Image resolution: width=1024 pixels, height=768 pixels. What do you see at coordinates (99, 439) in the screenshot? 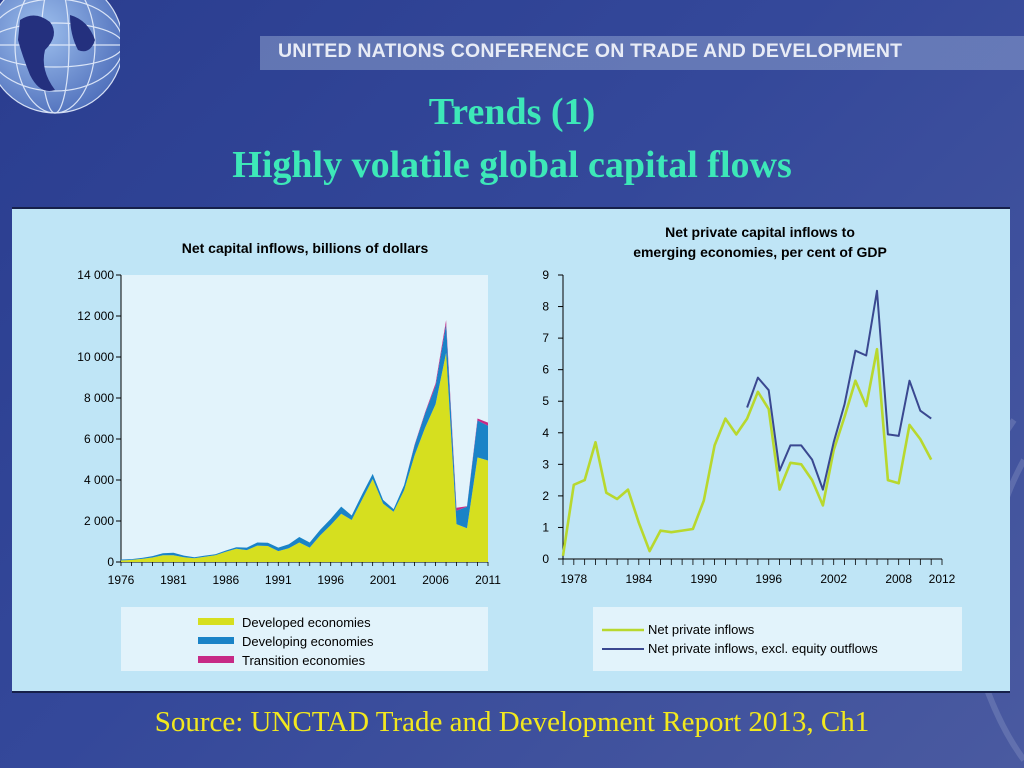
I see `left-y-tick-label: 6 000` at bounding box center [99, 439].